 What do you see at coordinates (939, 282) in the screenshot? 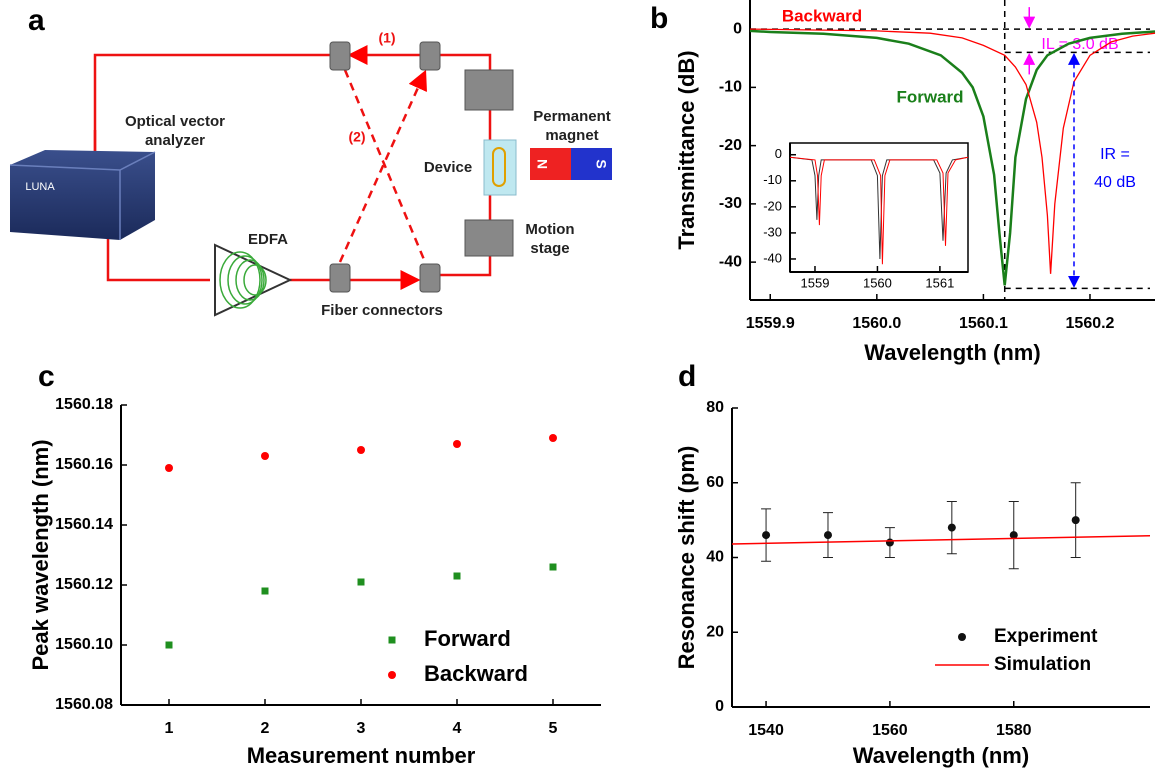
I see `x-tick-label: 1561` at bounding box center [939, 282].